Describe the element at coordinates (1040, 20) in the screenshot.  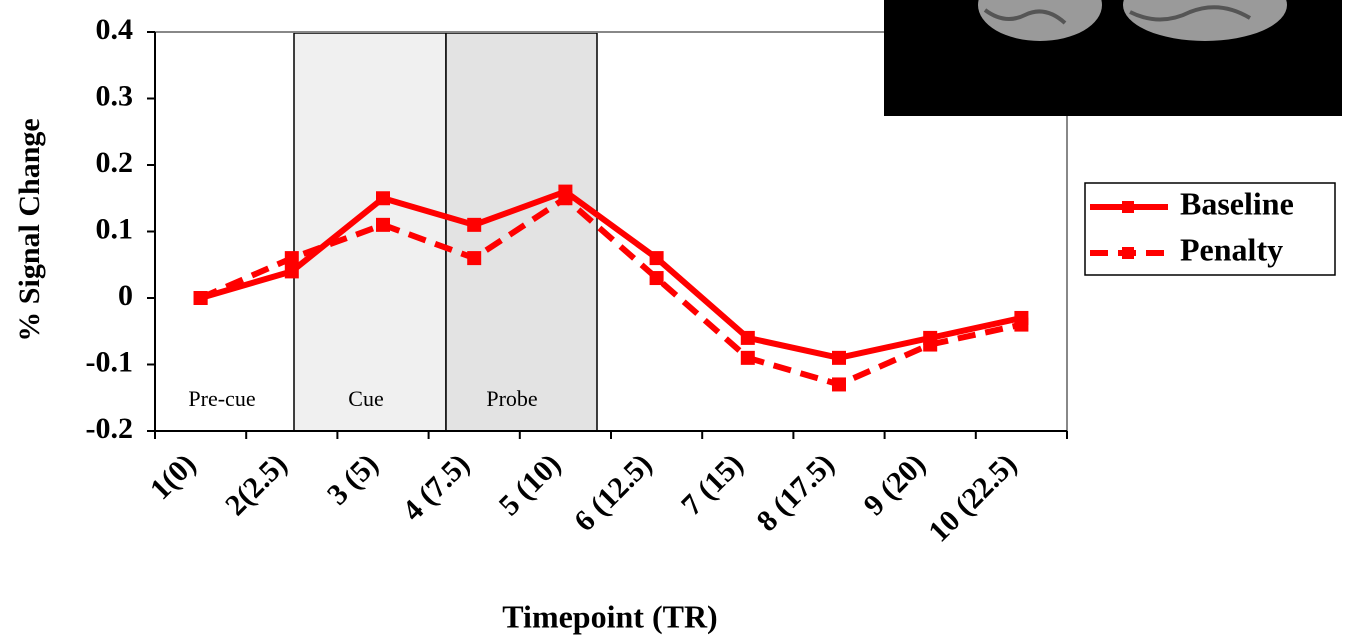
I see `brain-left` at that location.